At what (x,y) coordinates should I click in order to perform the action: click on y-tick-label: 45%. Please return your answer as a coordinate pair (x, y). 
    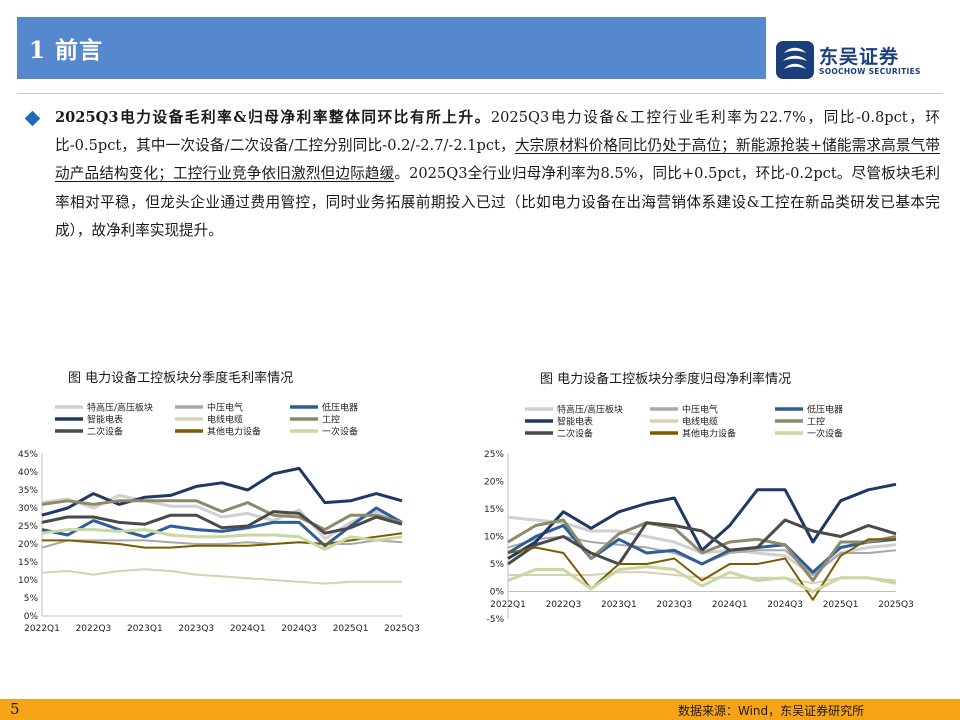
    Looking at the image, I should click on (28, 455).